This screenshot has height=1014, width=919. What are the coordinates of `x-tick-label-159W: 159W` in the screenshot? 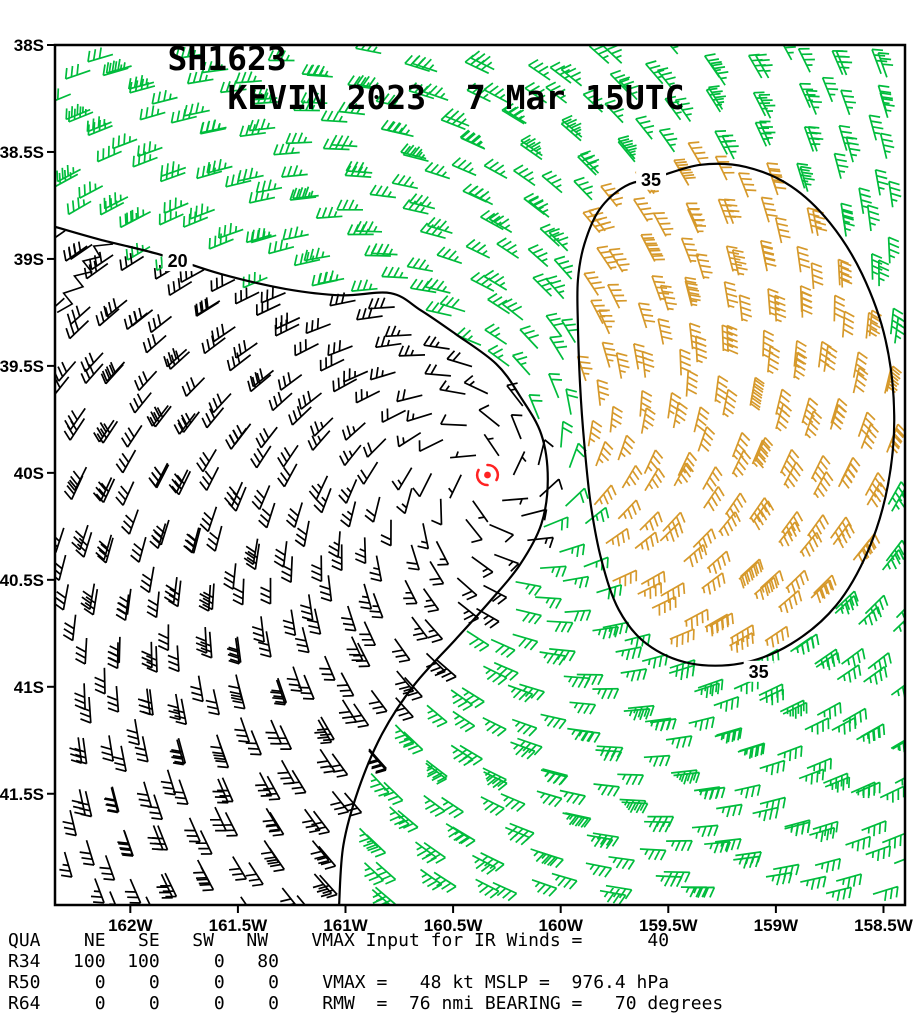 It's located at (776, 925).